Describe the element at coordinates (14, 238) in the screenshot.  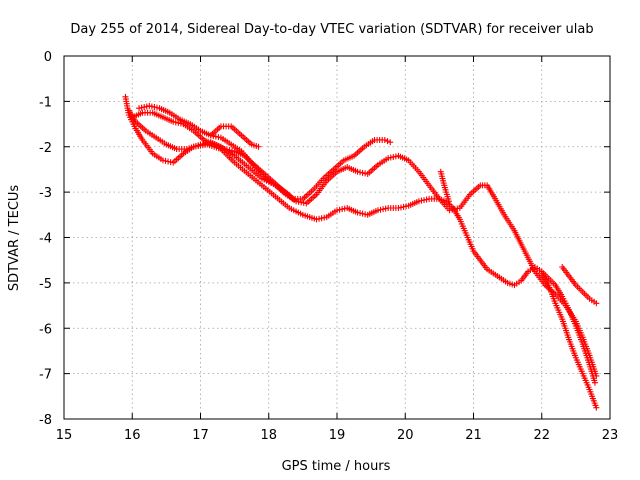
I see `y-axis-label: SDTVAR / TECUs` at that location.